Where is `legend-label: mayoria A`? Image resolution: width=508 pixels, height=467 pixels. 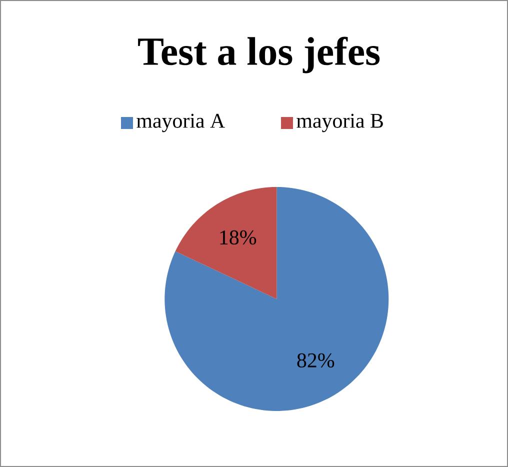
legend-label: mayoria A is located at coordinates (180, 123).